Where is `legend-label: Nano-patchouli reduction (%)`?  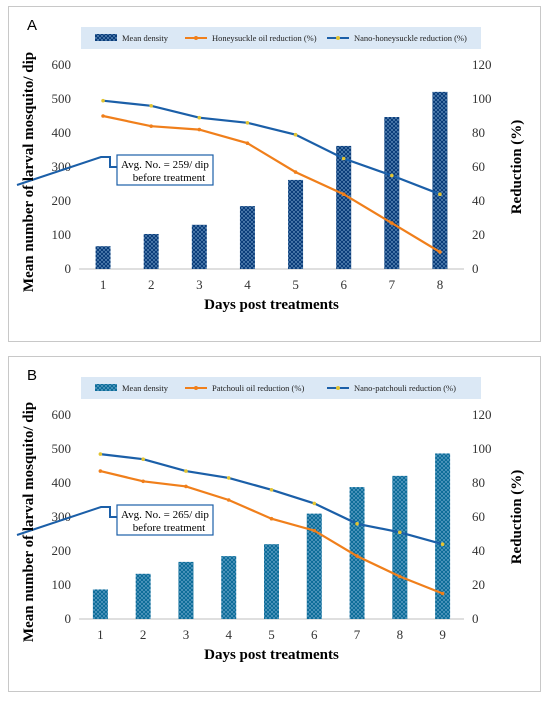
legend-label: Nano-patchouli reduction (%) is located at coordinates (405, 388).